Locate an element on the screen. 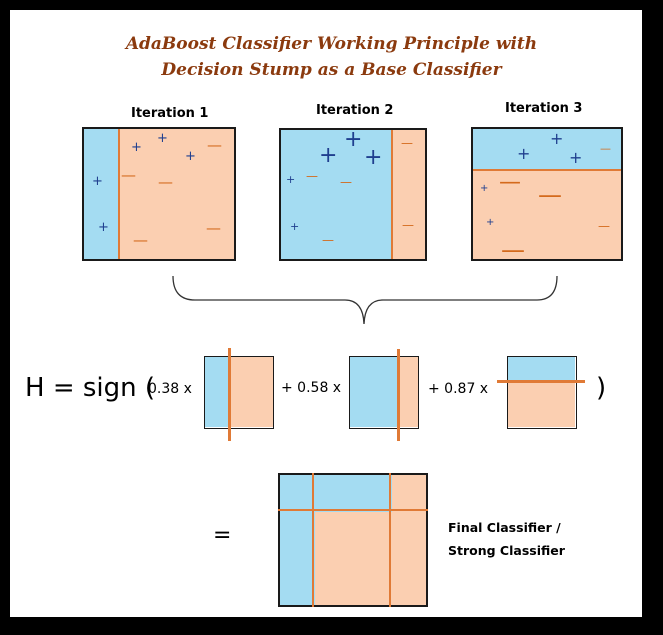  iteration-1-blue-region is located at coordinates (101, 194).